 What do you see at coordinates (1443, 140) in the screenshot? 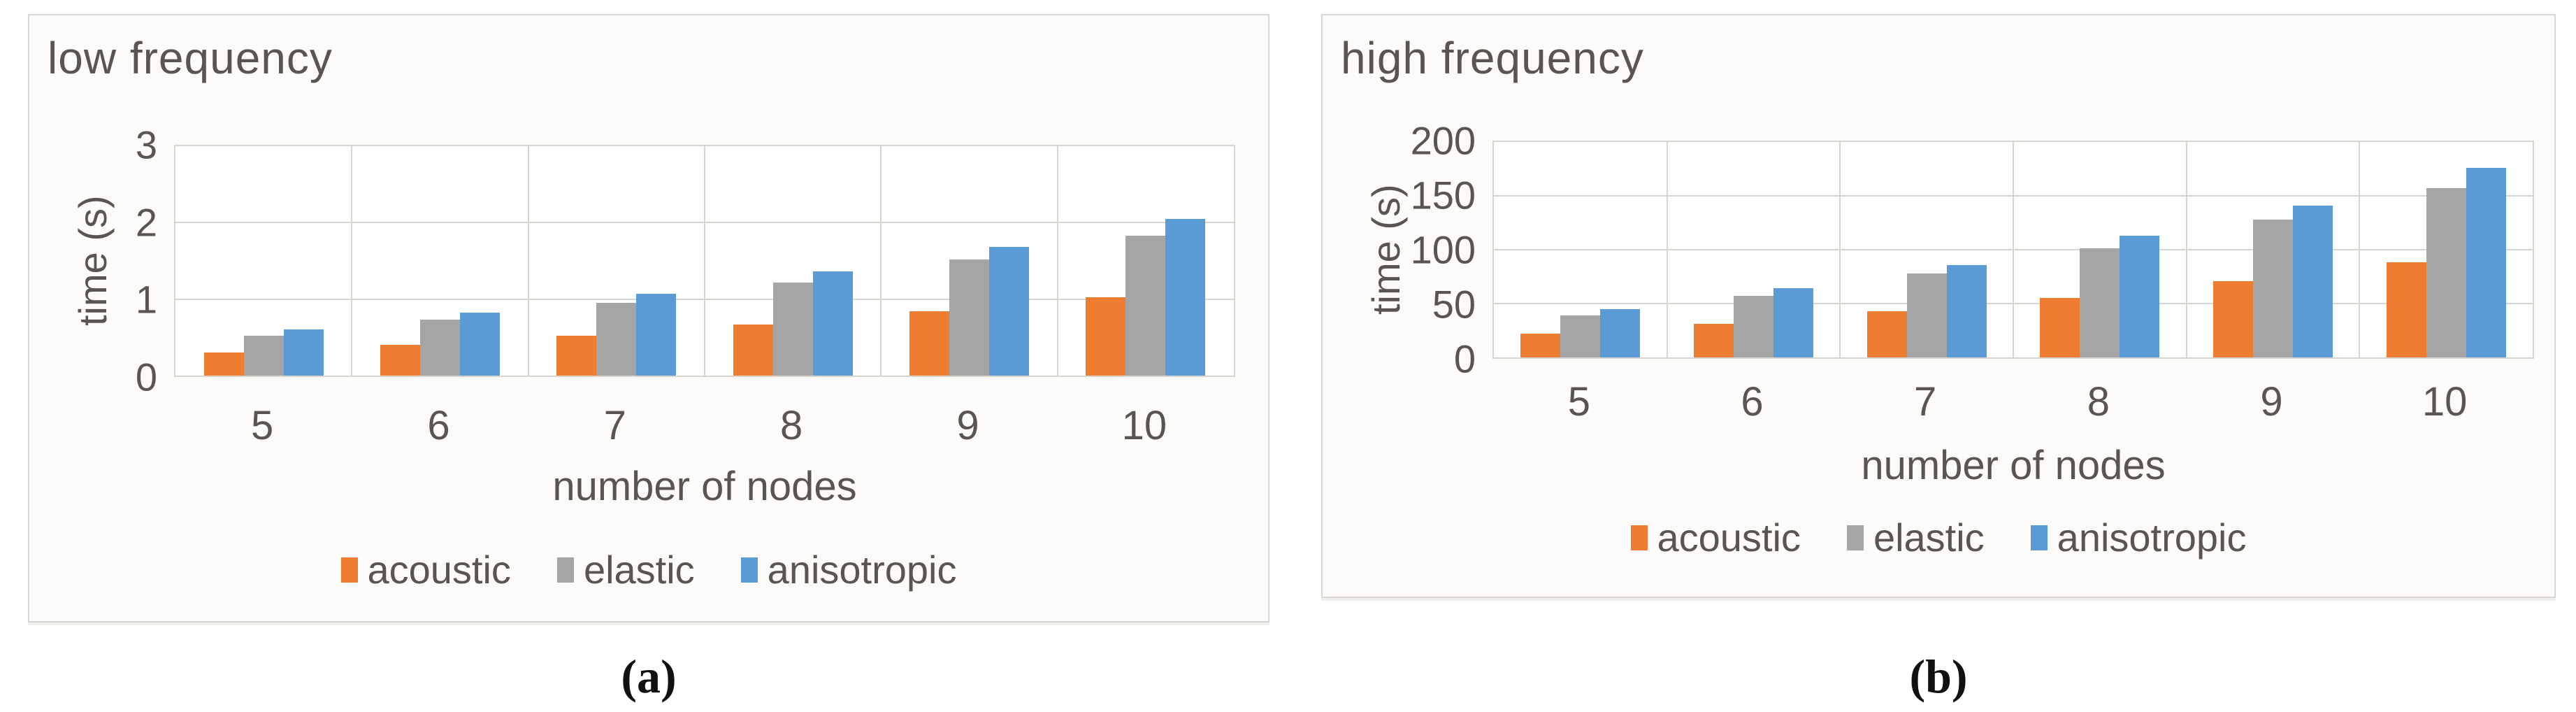
I see `y-tick-label: 200` at bounding box center [1443, 140].